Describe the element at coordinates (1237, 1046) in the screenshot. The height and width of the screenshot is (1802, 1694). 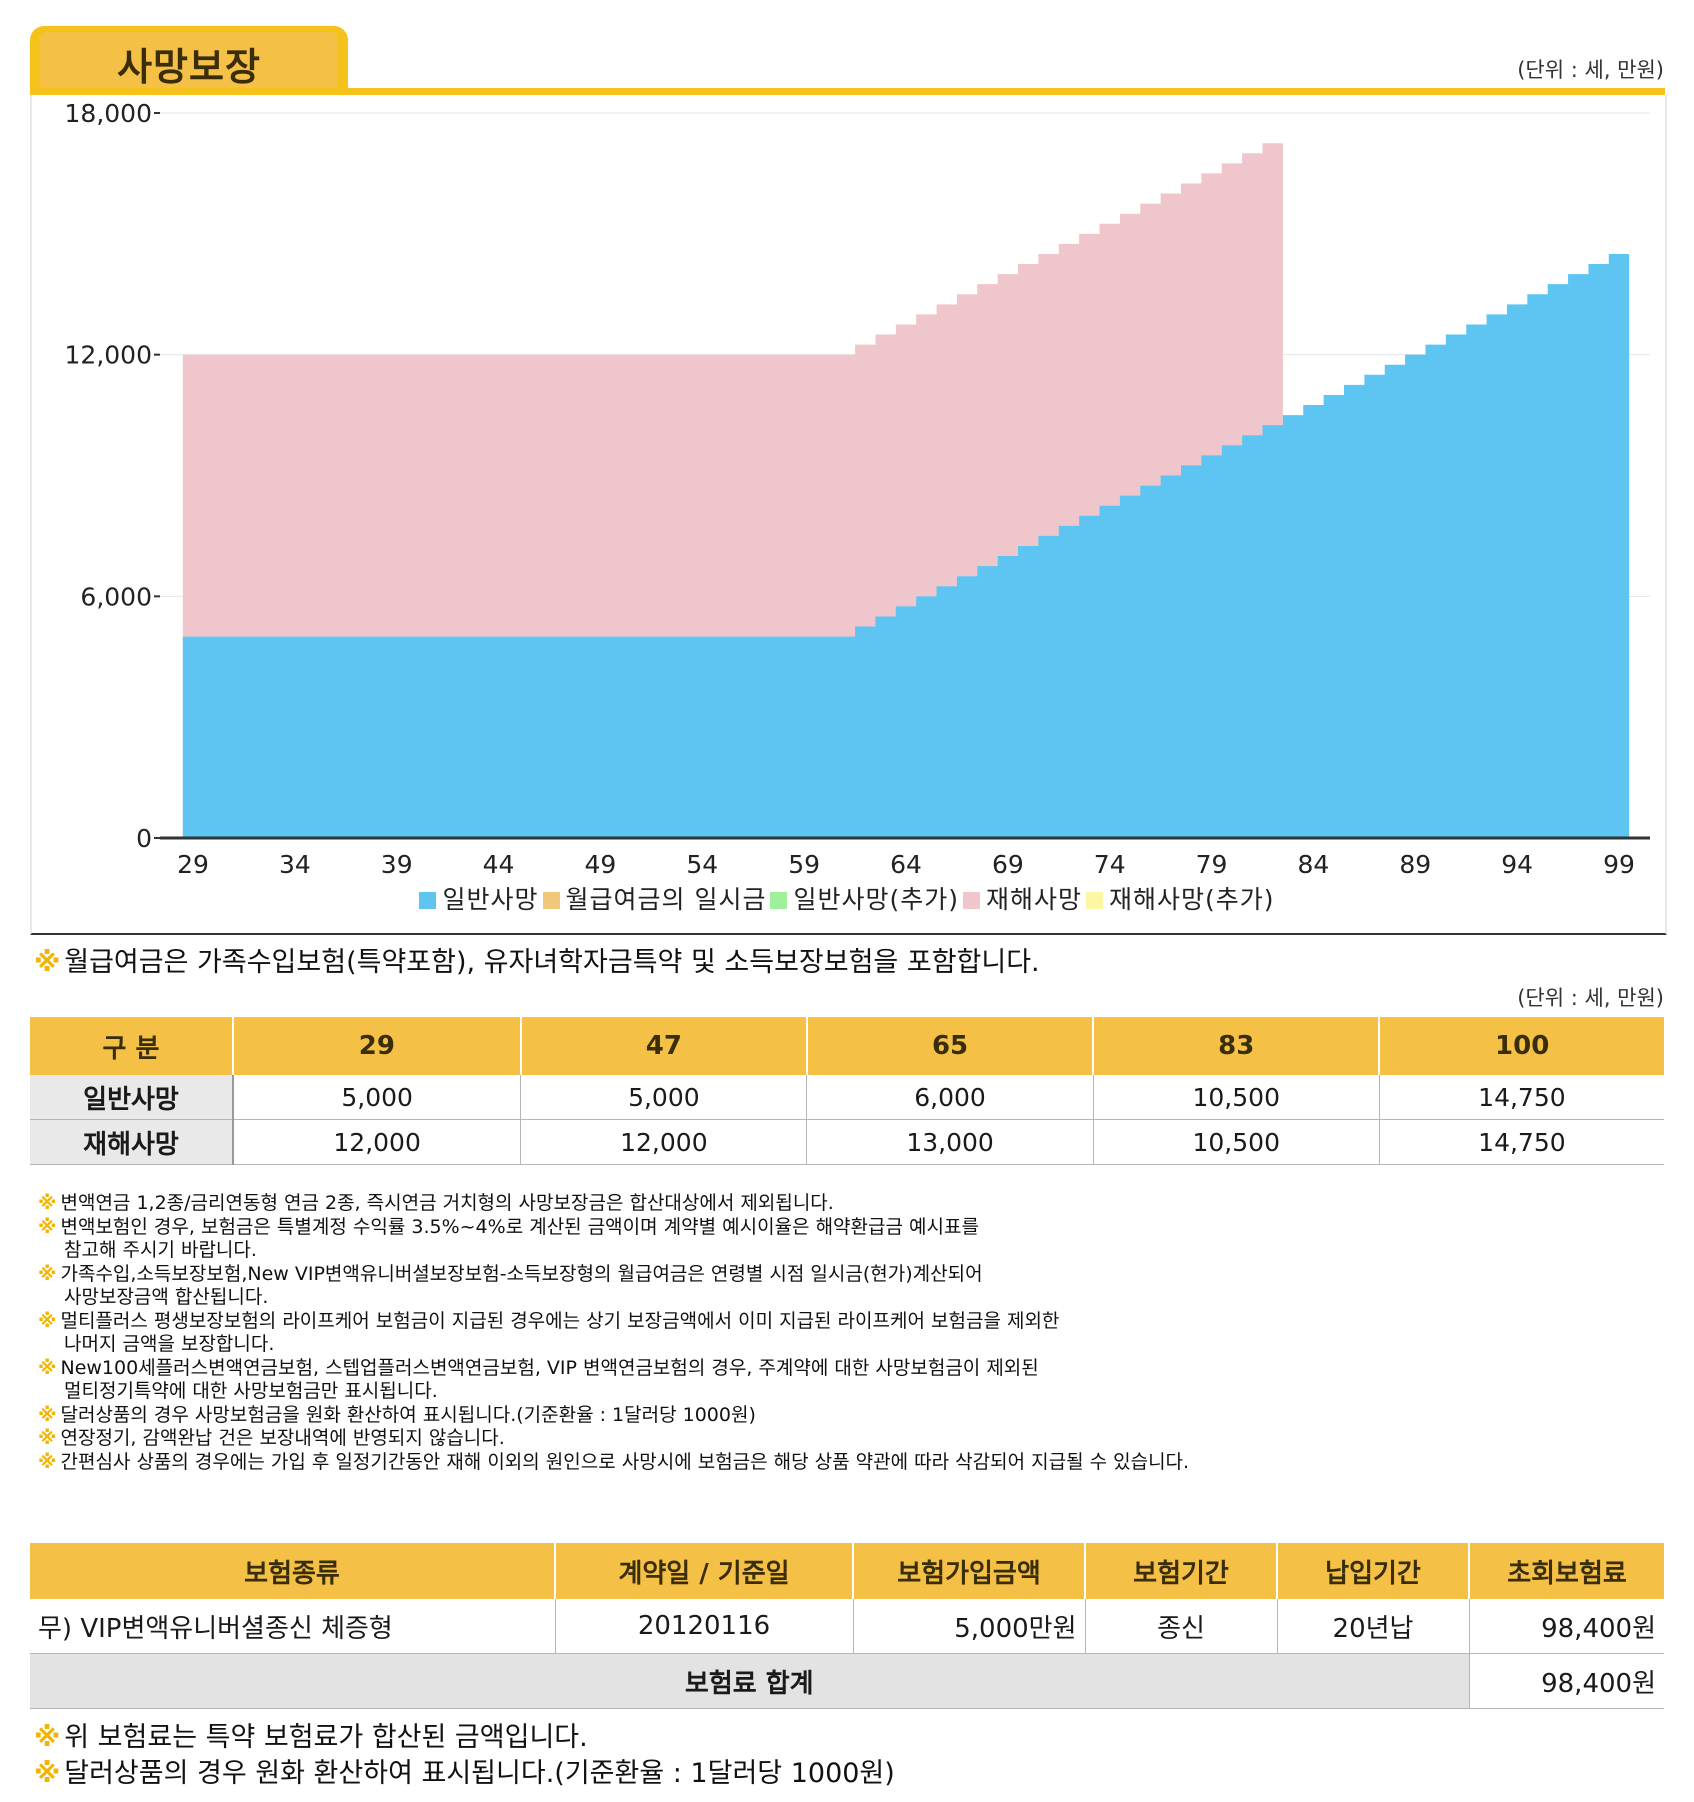
I see `summary-header-age: 83` at that location.